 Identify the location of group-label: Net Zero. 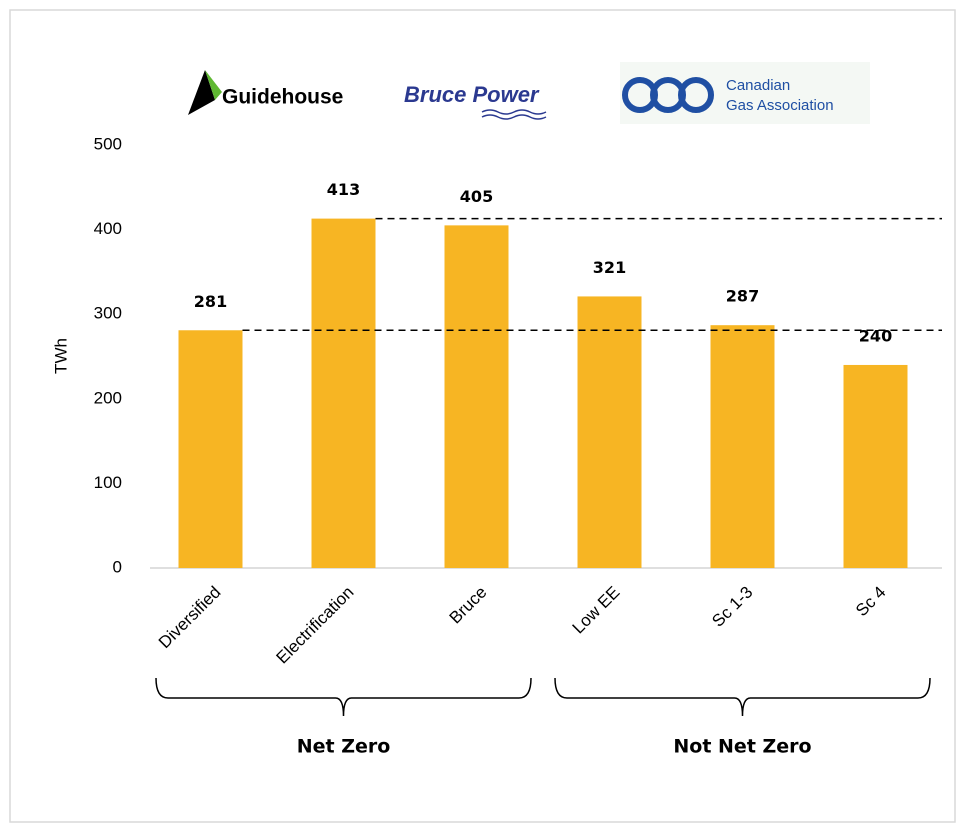
(344, 747).